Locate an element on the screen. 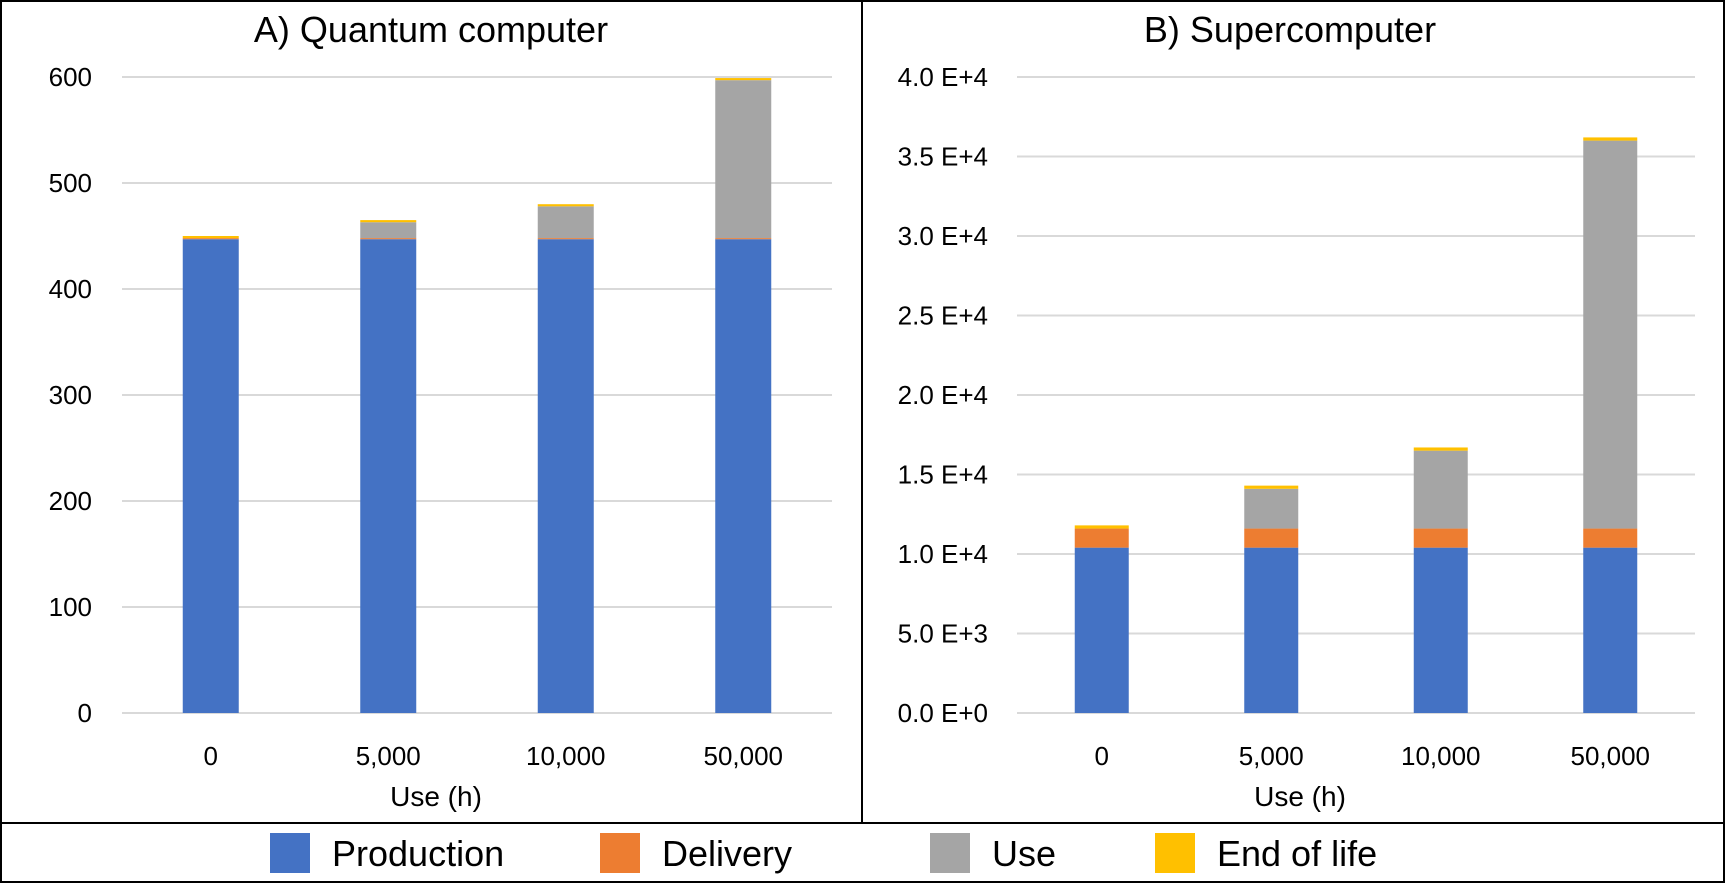 This screenshot has height=883, width=1725. y-tick-label: 100 is located at coordinates (70, 607).